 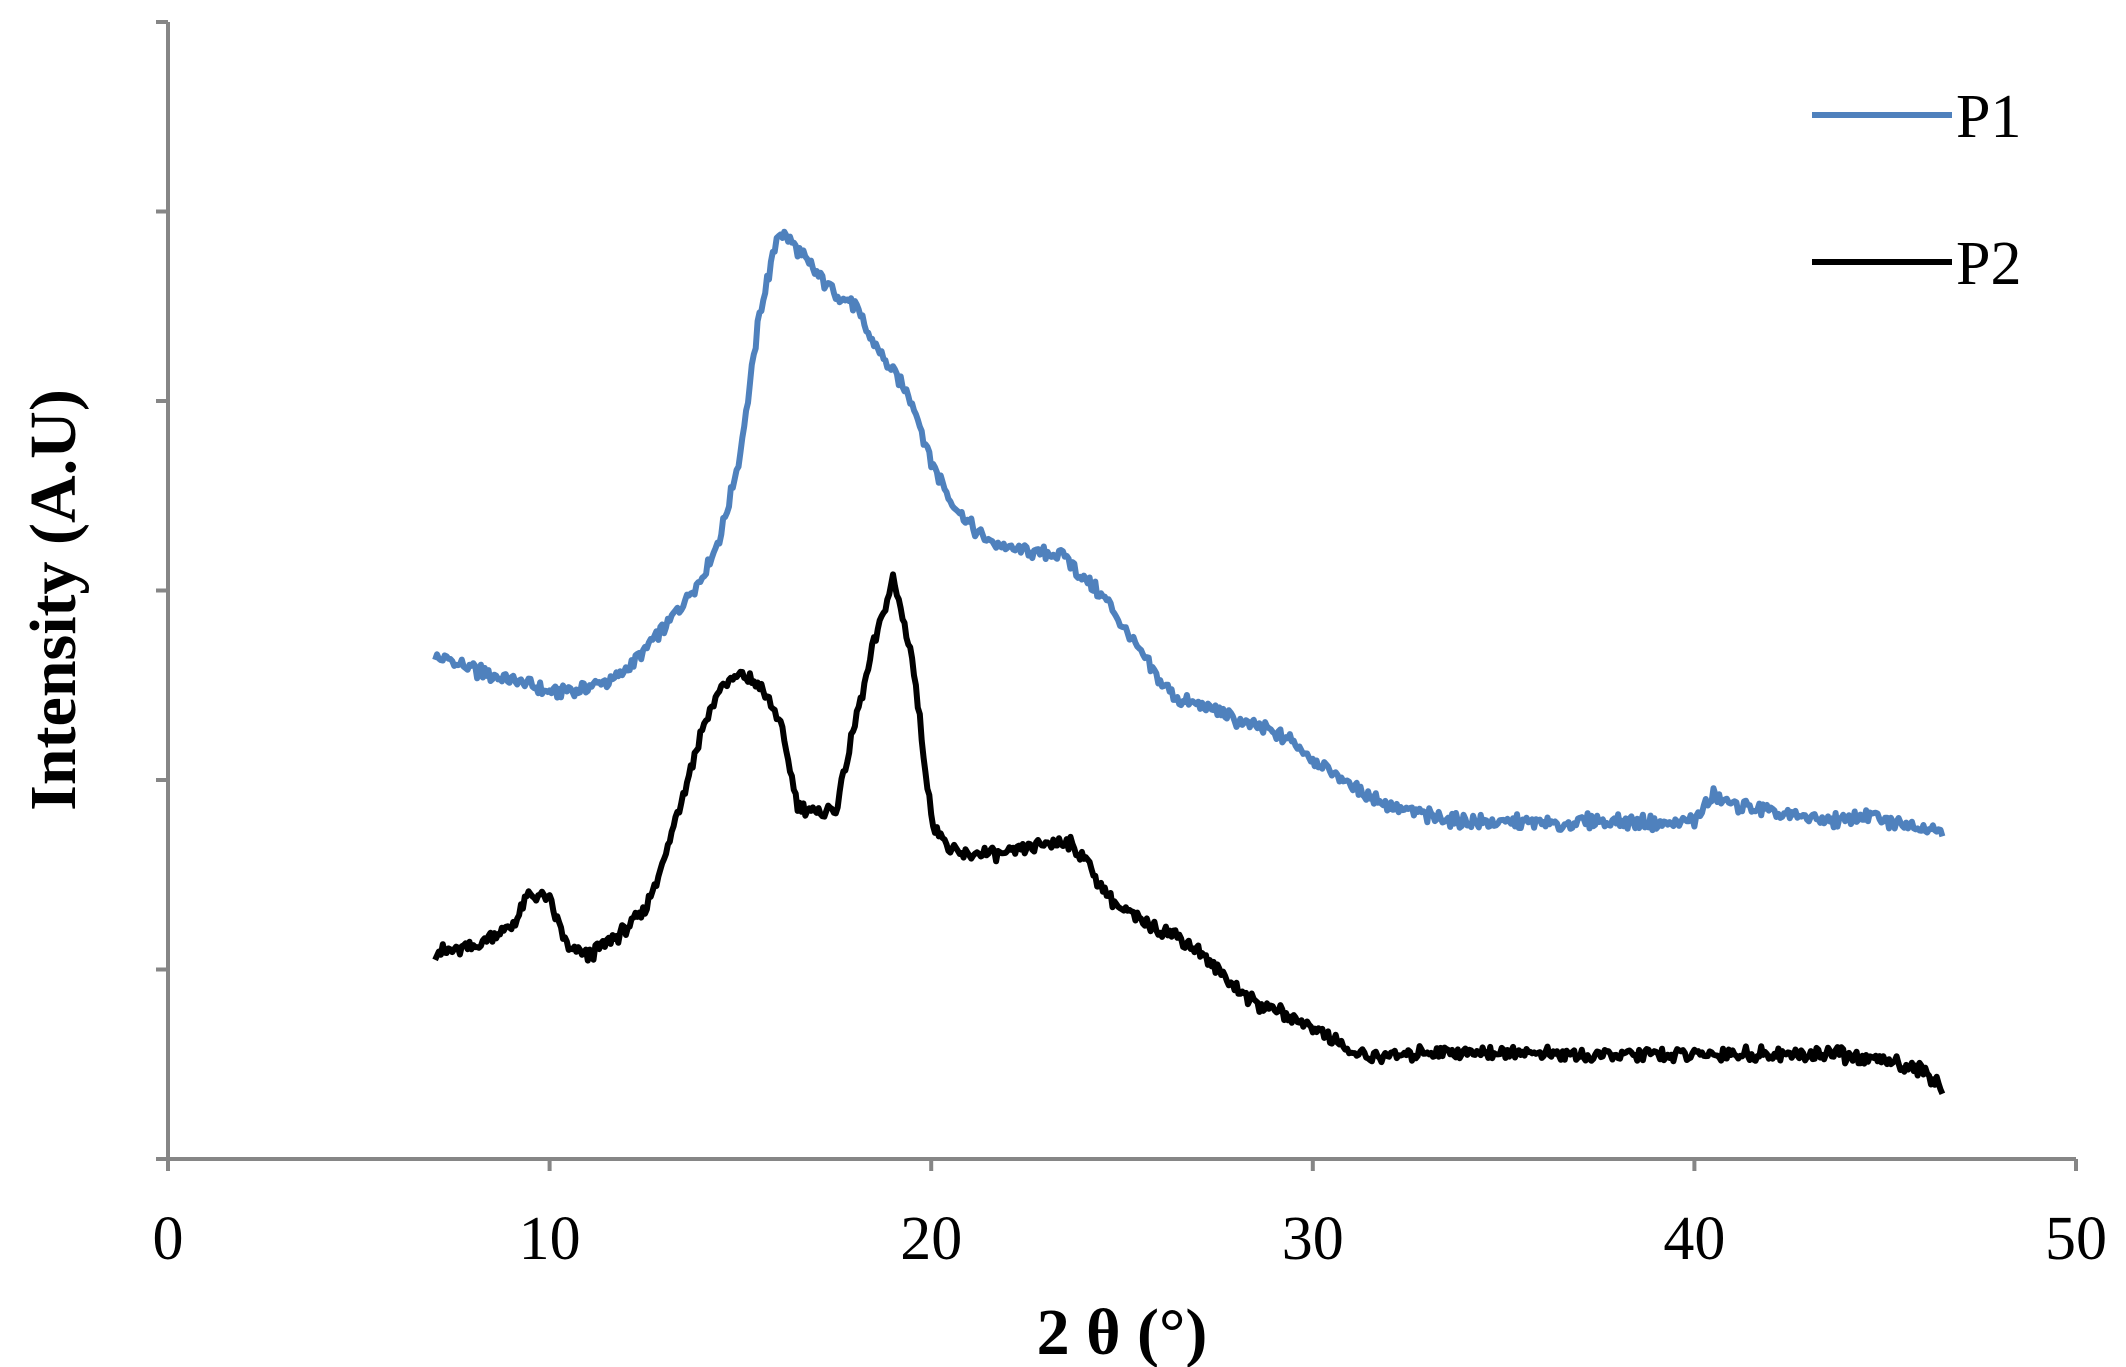 I want to click on x-axis-title: 2 θ (°), so click(x=1122, y=1331).